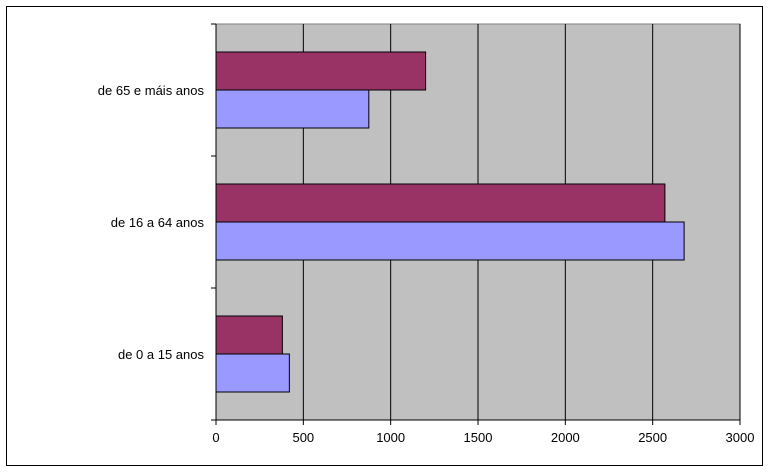 This screenshot has height=472, width=771. I want to click on x-tick-label: 3000, so click(740, 437).